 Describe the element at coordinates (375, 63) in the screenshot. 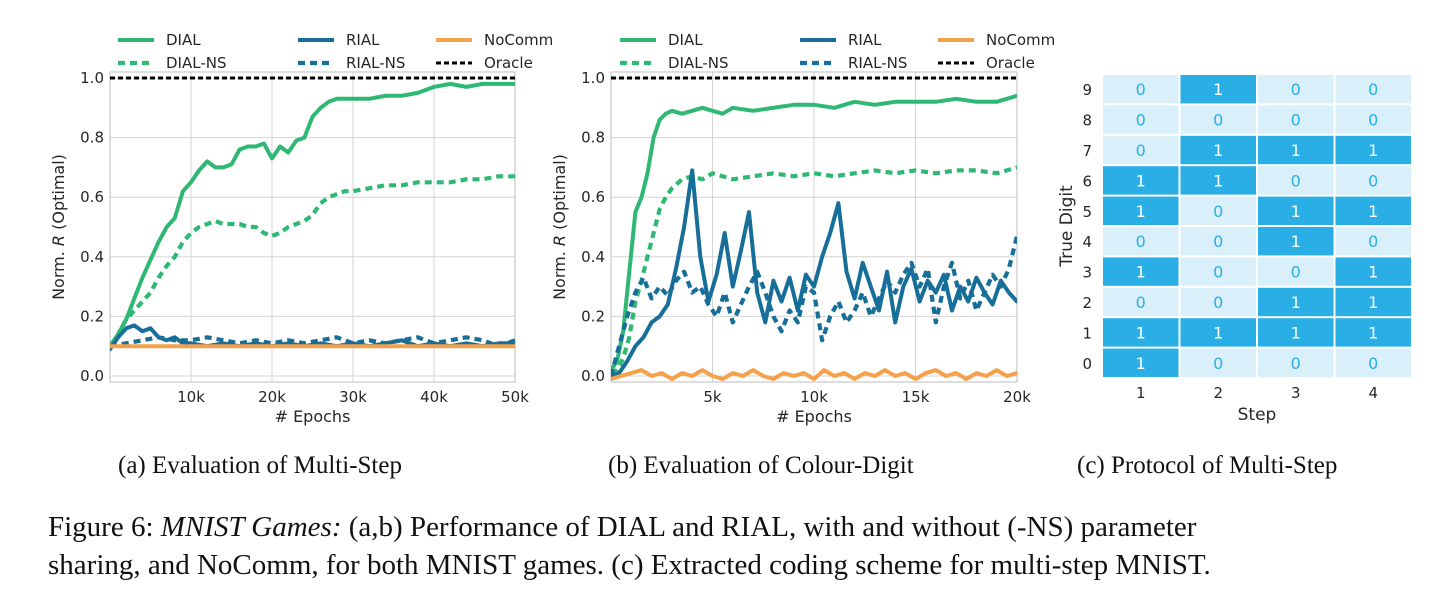

I see `legend-label: RIAL-NS` at that location.